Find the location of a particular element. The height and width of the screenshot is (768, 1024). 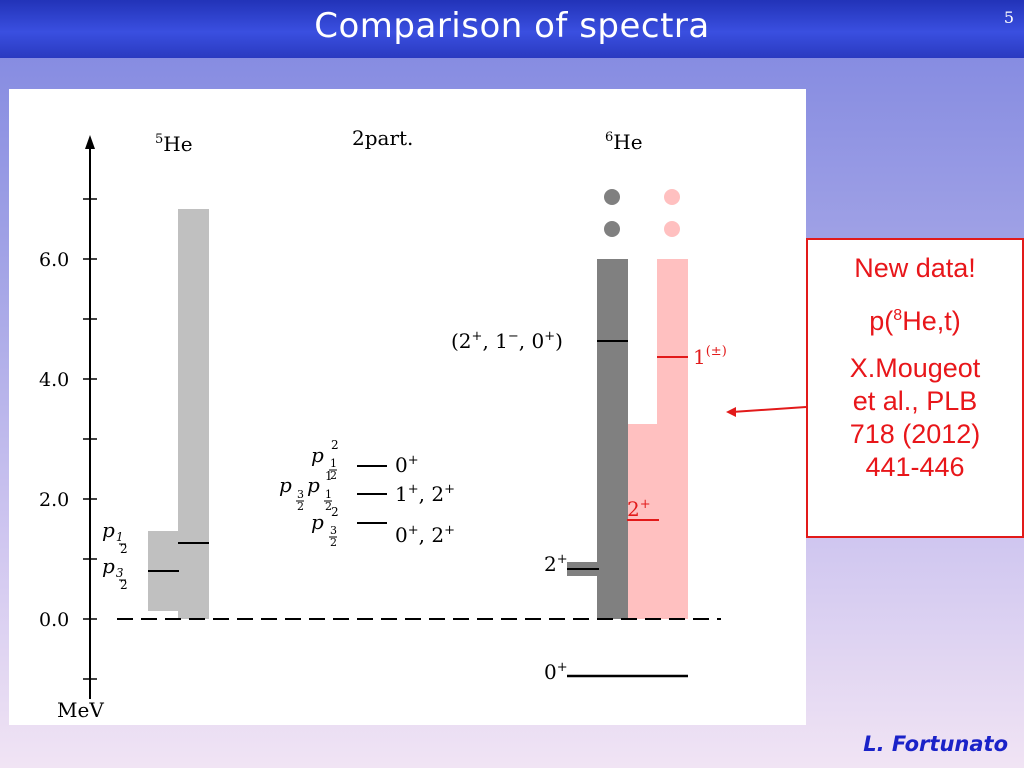

he6-continuum-bar is located at coordinates (612, 439).